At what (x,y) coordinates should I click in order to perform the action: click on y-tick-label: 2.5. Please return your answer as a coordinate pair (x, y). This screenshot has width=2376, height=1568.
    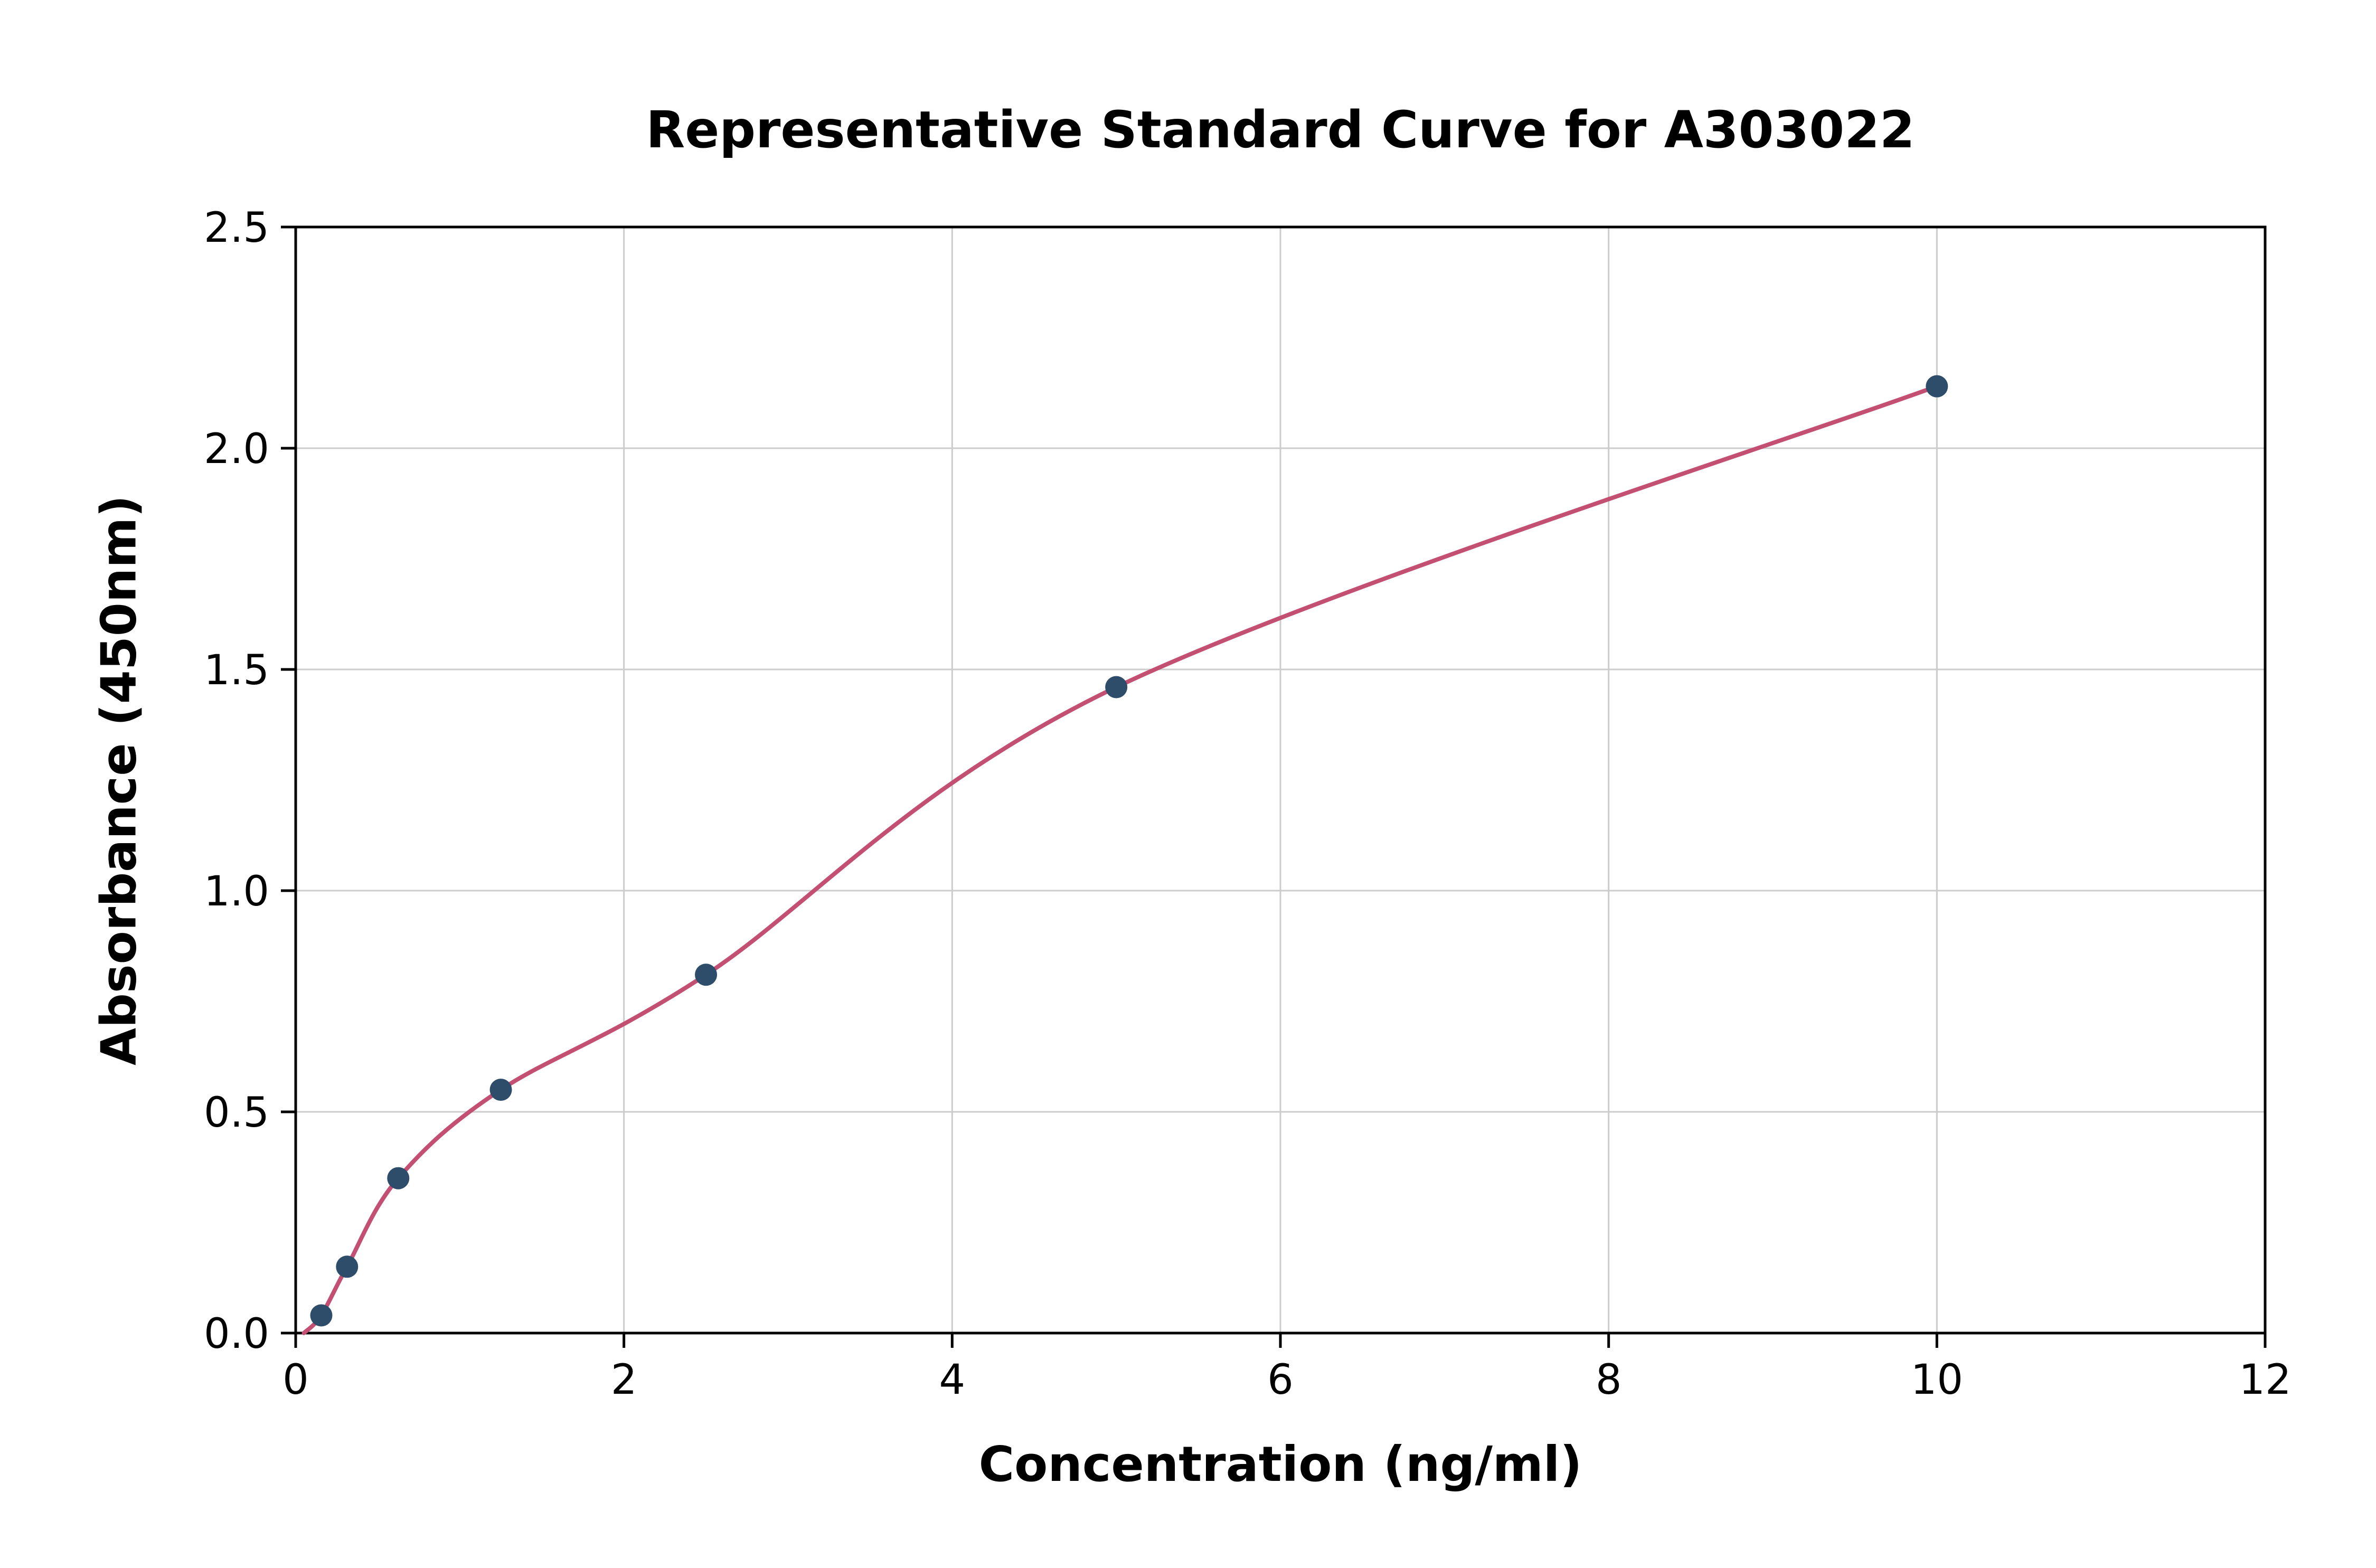
    Looking at the image, I should click on (237, 228).